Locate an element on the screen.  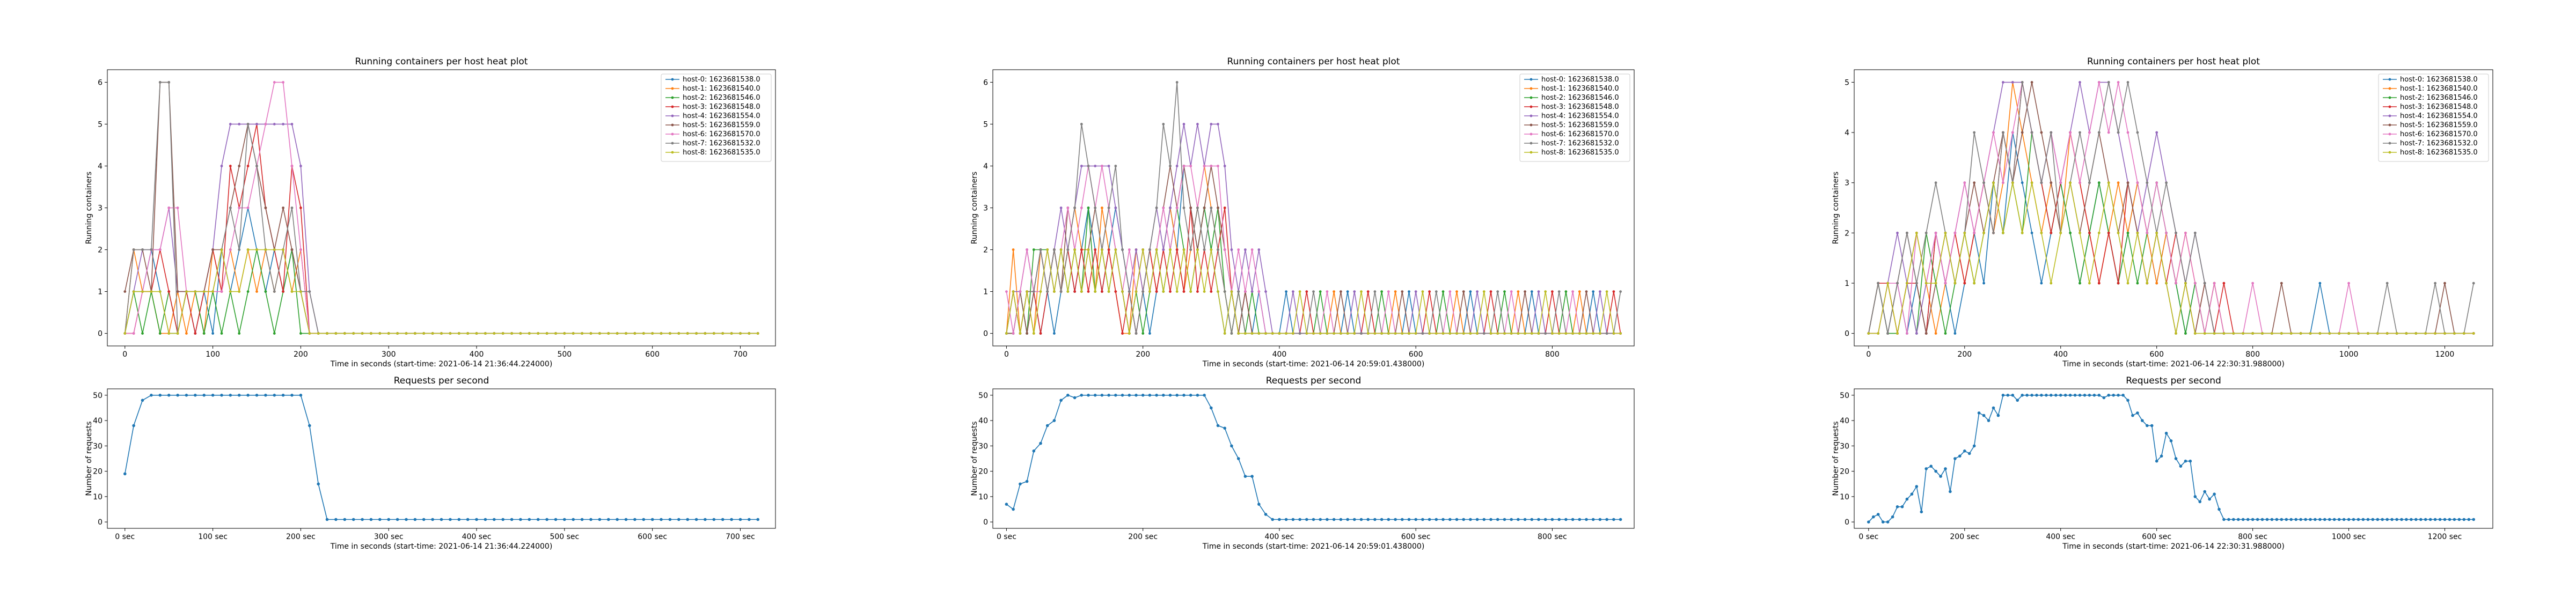
x-tick-label: 0 sec is located at coordinates (125, 537).